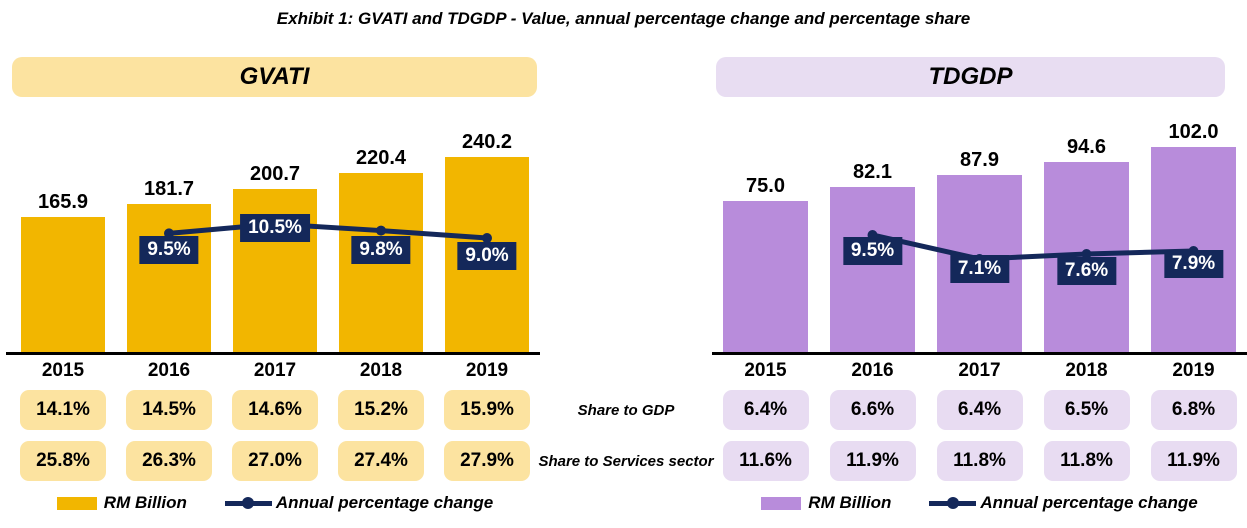 The image size is (1247, 528). I want to click on share-gdp-pill: 14.5%, so click(169, 410).